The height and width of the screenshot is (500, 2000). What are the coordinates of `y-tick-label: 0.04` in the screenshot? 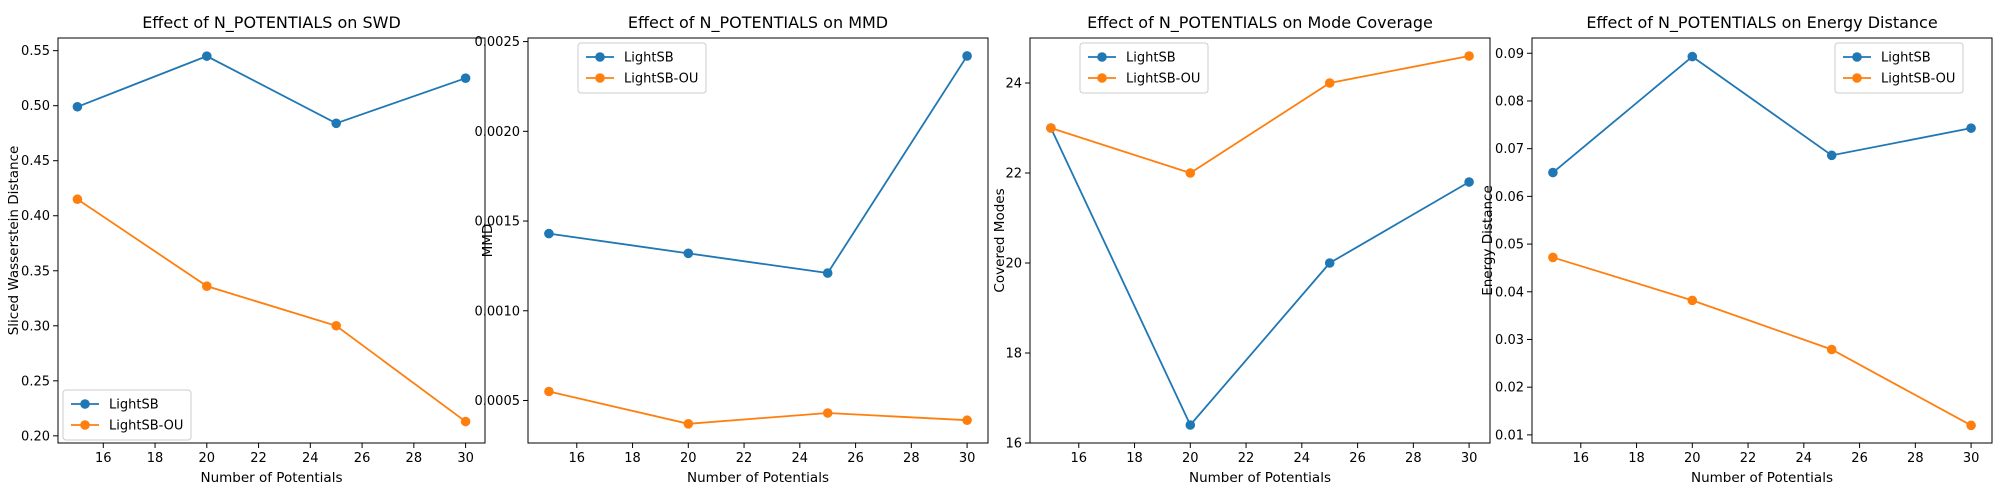 It's located at (1509, 292).